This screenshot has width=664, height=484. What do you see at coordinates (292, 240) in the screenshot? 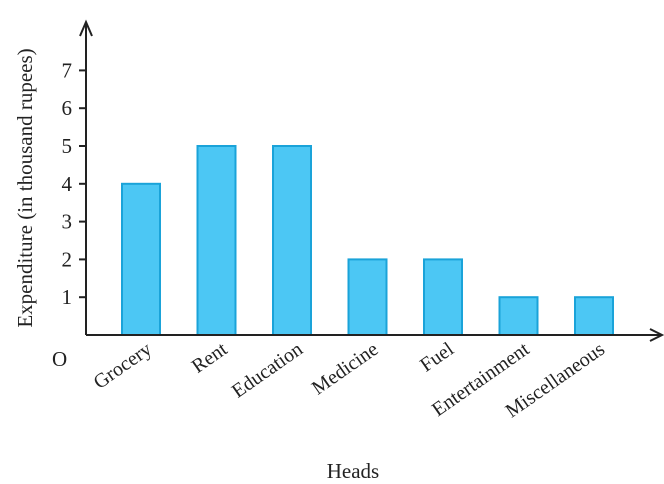
I see `bar-education` at bounding box center [292, 240].